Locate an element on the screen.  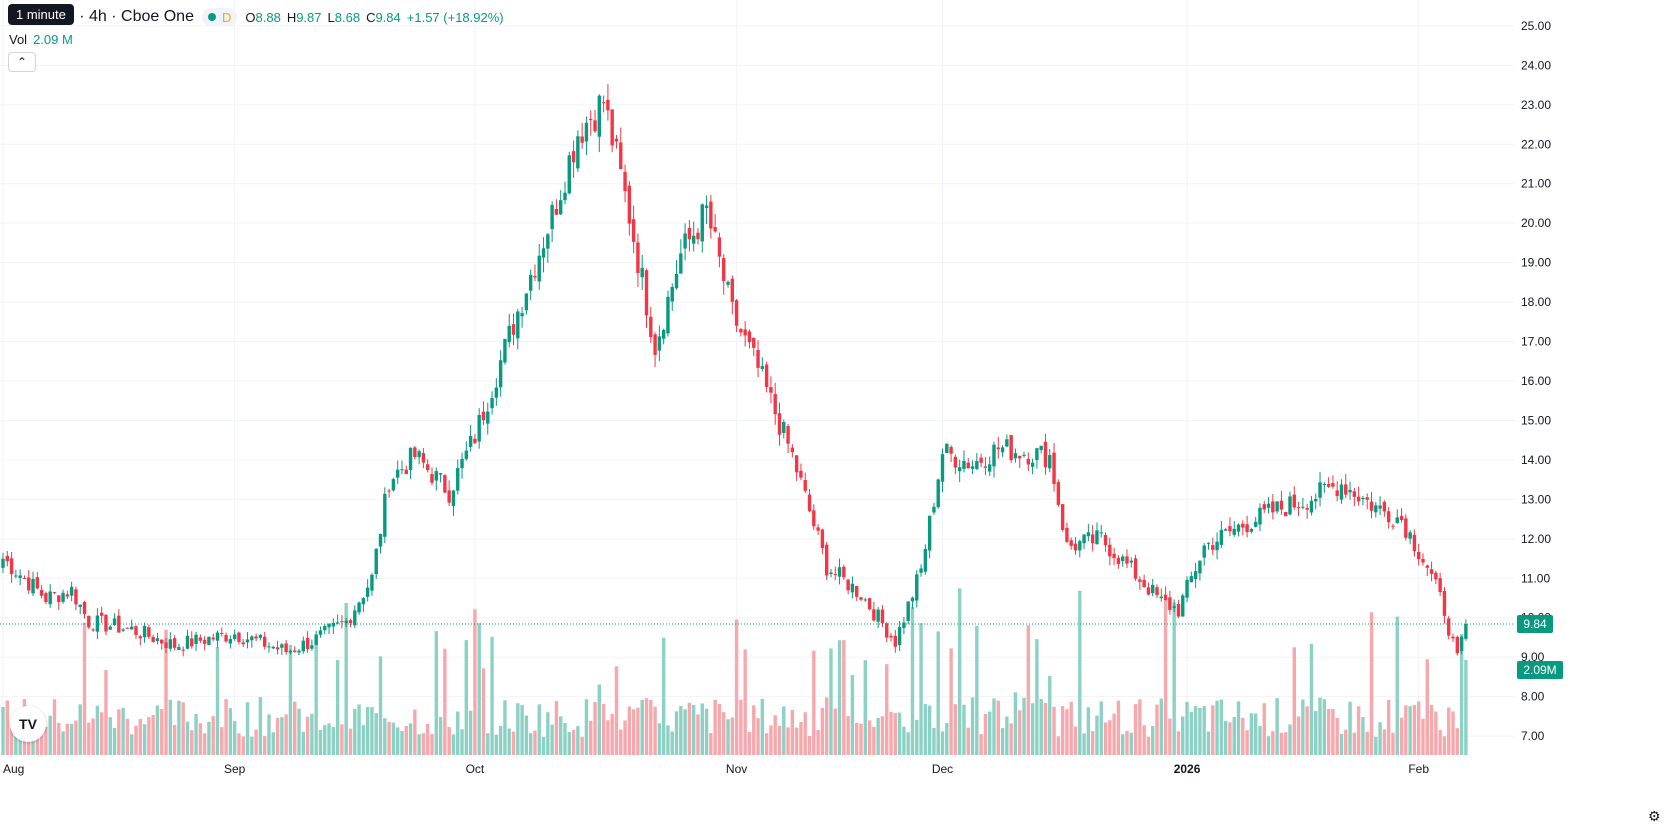
market-open-dot-icon is located at coordinates (211, 17).